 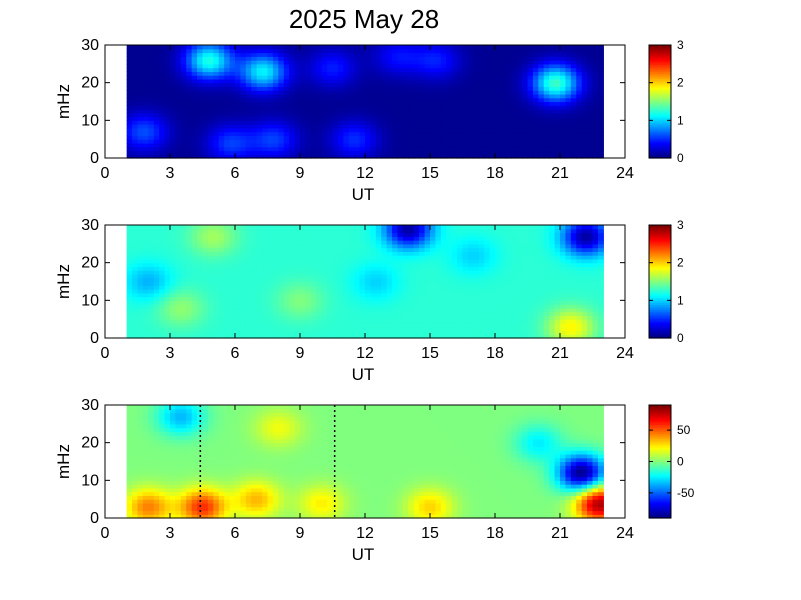 I want to click on x-tick-label: 9, so click(x=300, y=173).